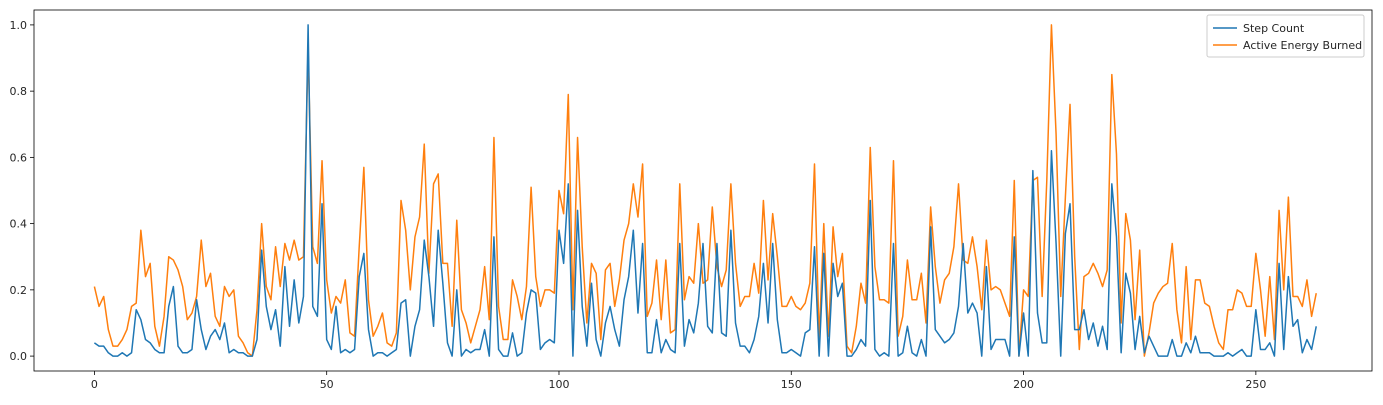 The width and height of the screenshot is (1383, 405). I want to click on x-tick-label: 250, so click(1255, 384).